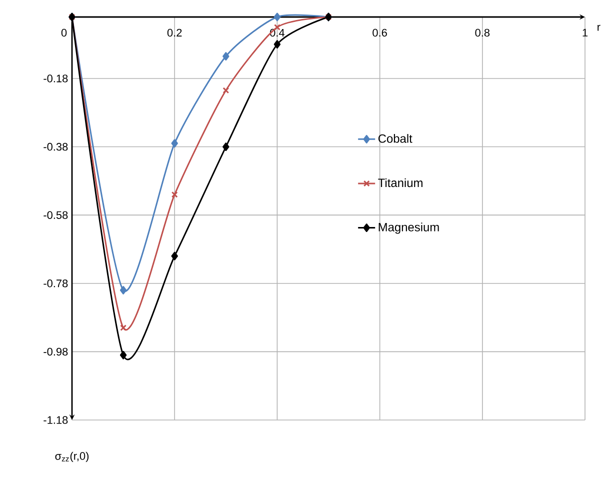 The width and height of the screenshot is (616, 487). What do you see at coordinates (585, 32) in the screenshot?
I see `x-tick-label: 1` at bounding box center [585, 32].